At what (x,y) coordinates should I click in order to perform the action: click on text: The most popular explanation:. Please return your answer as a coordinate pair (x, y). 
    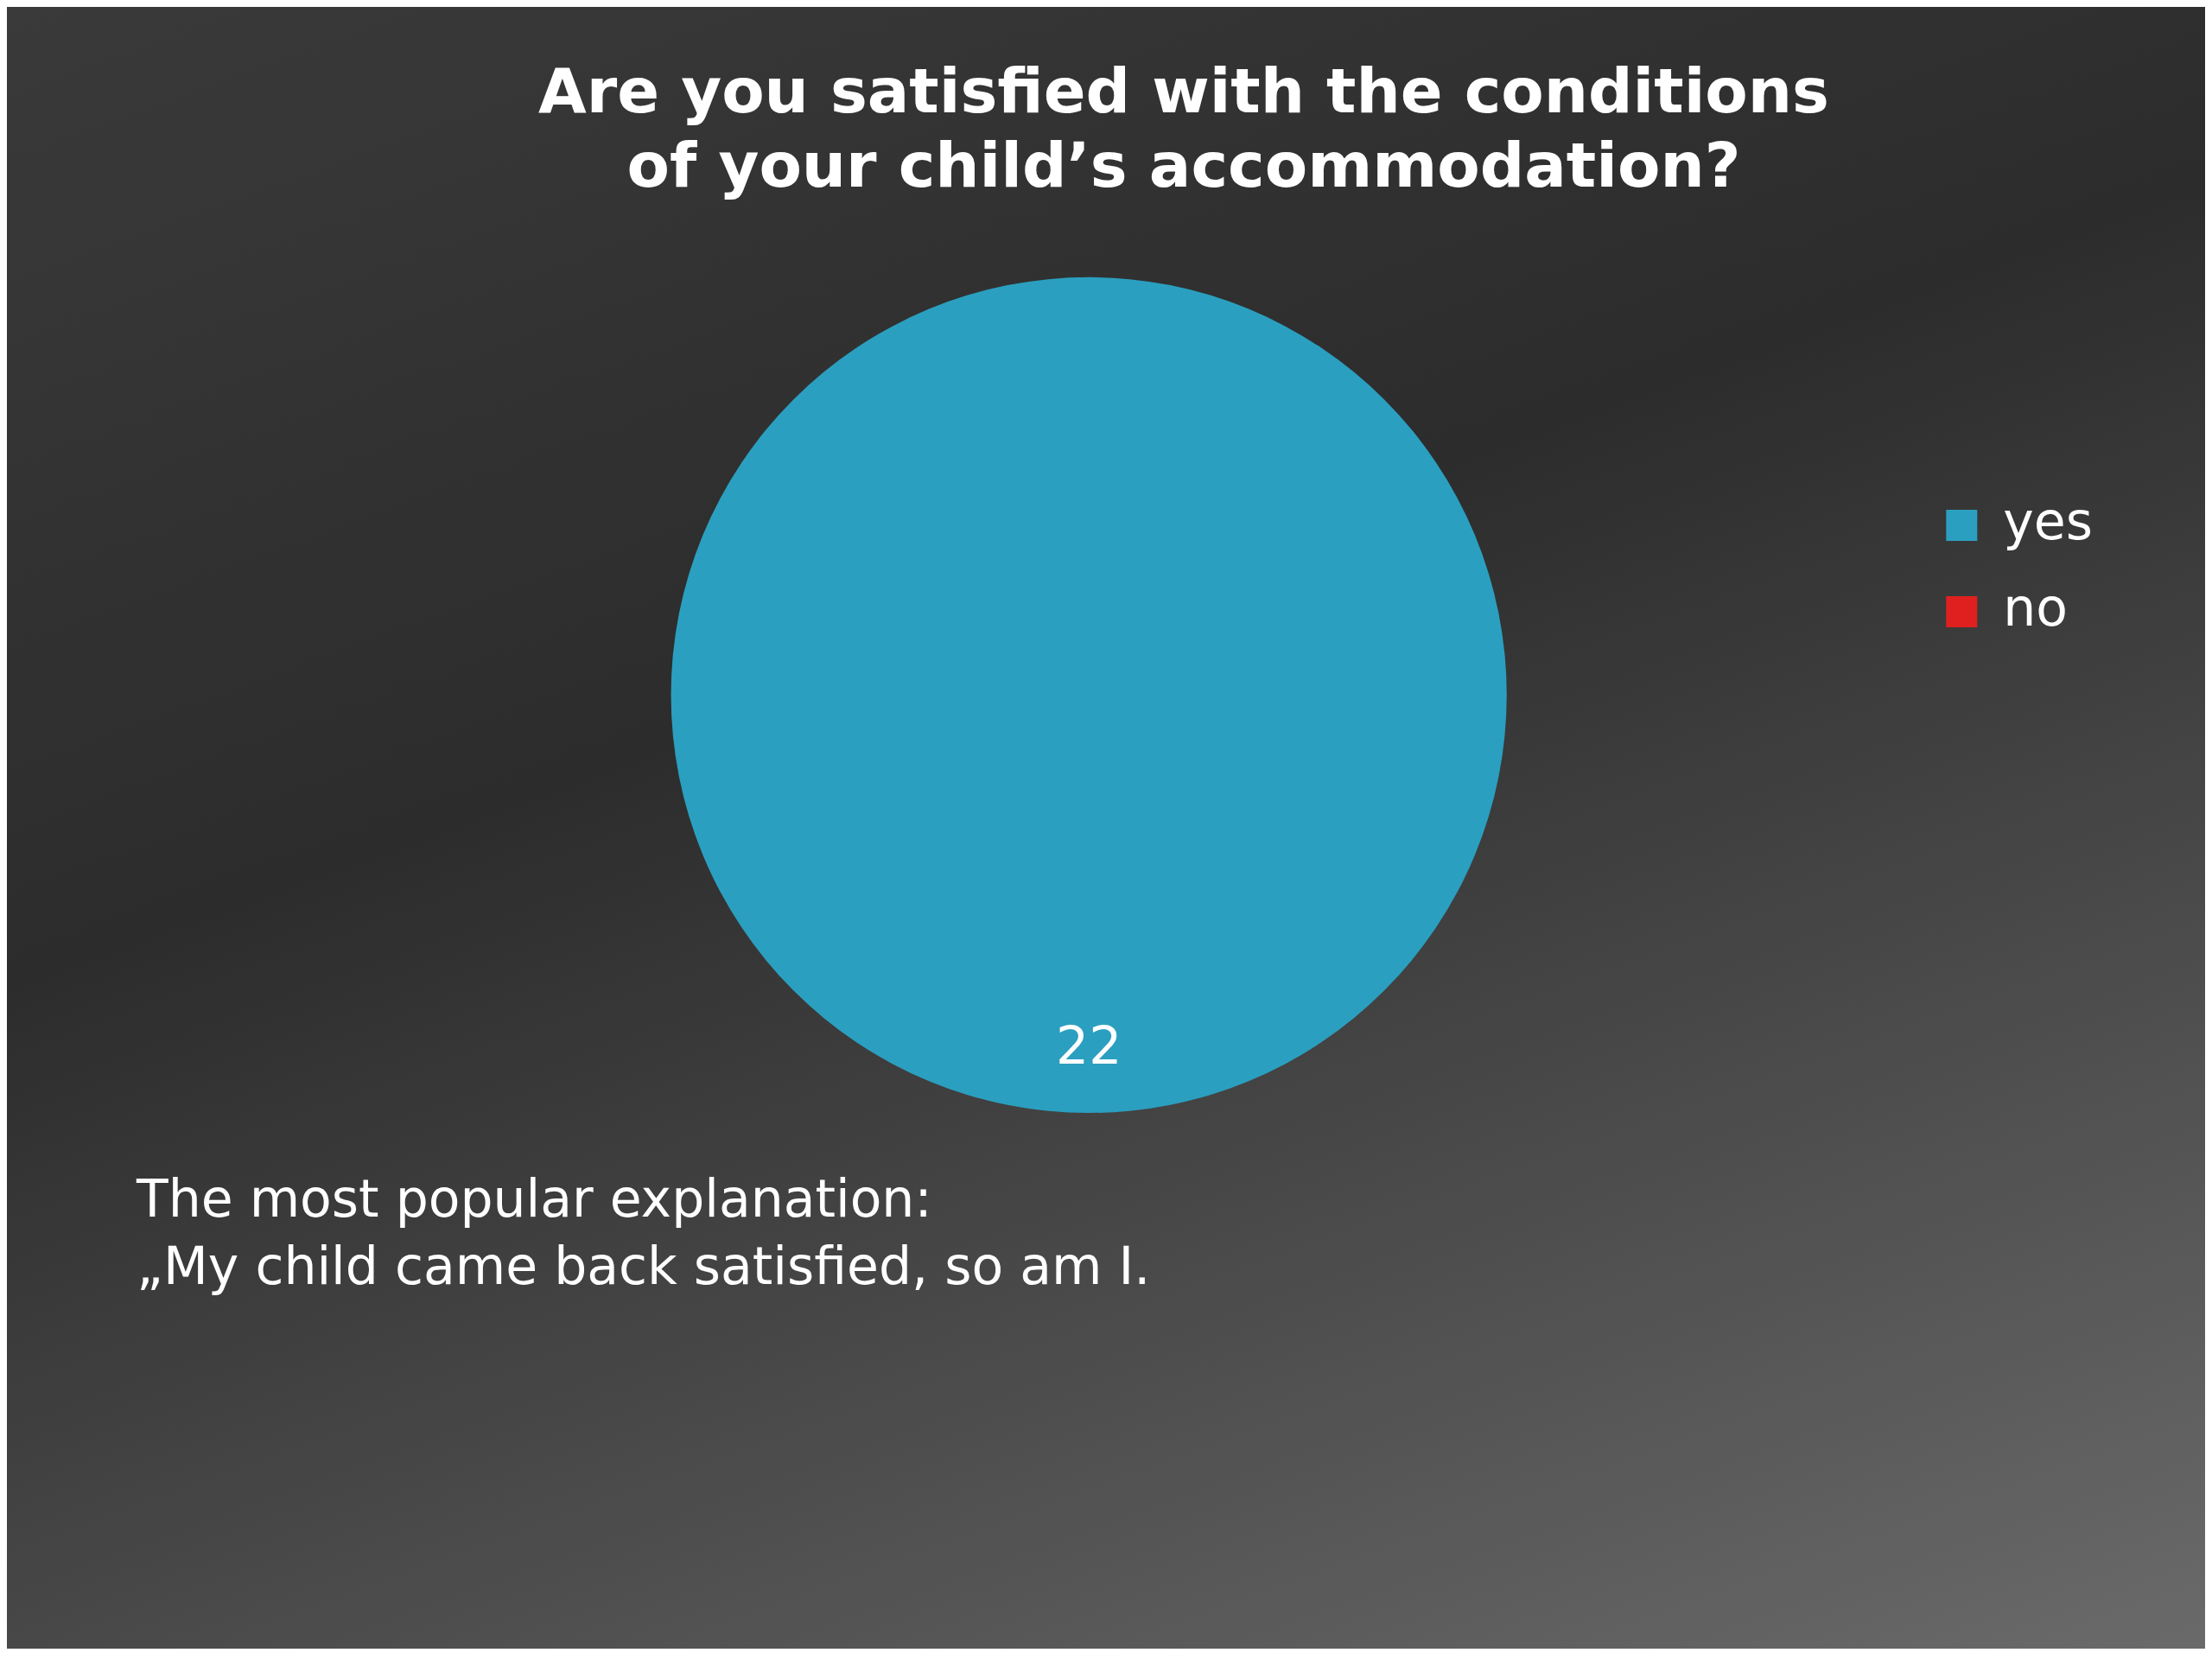
    Looking at the image, I should click on (535, 1198).